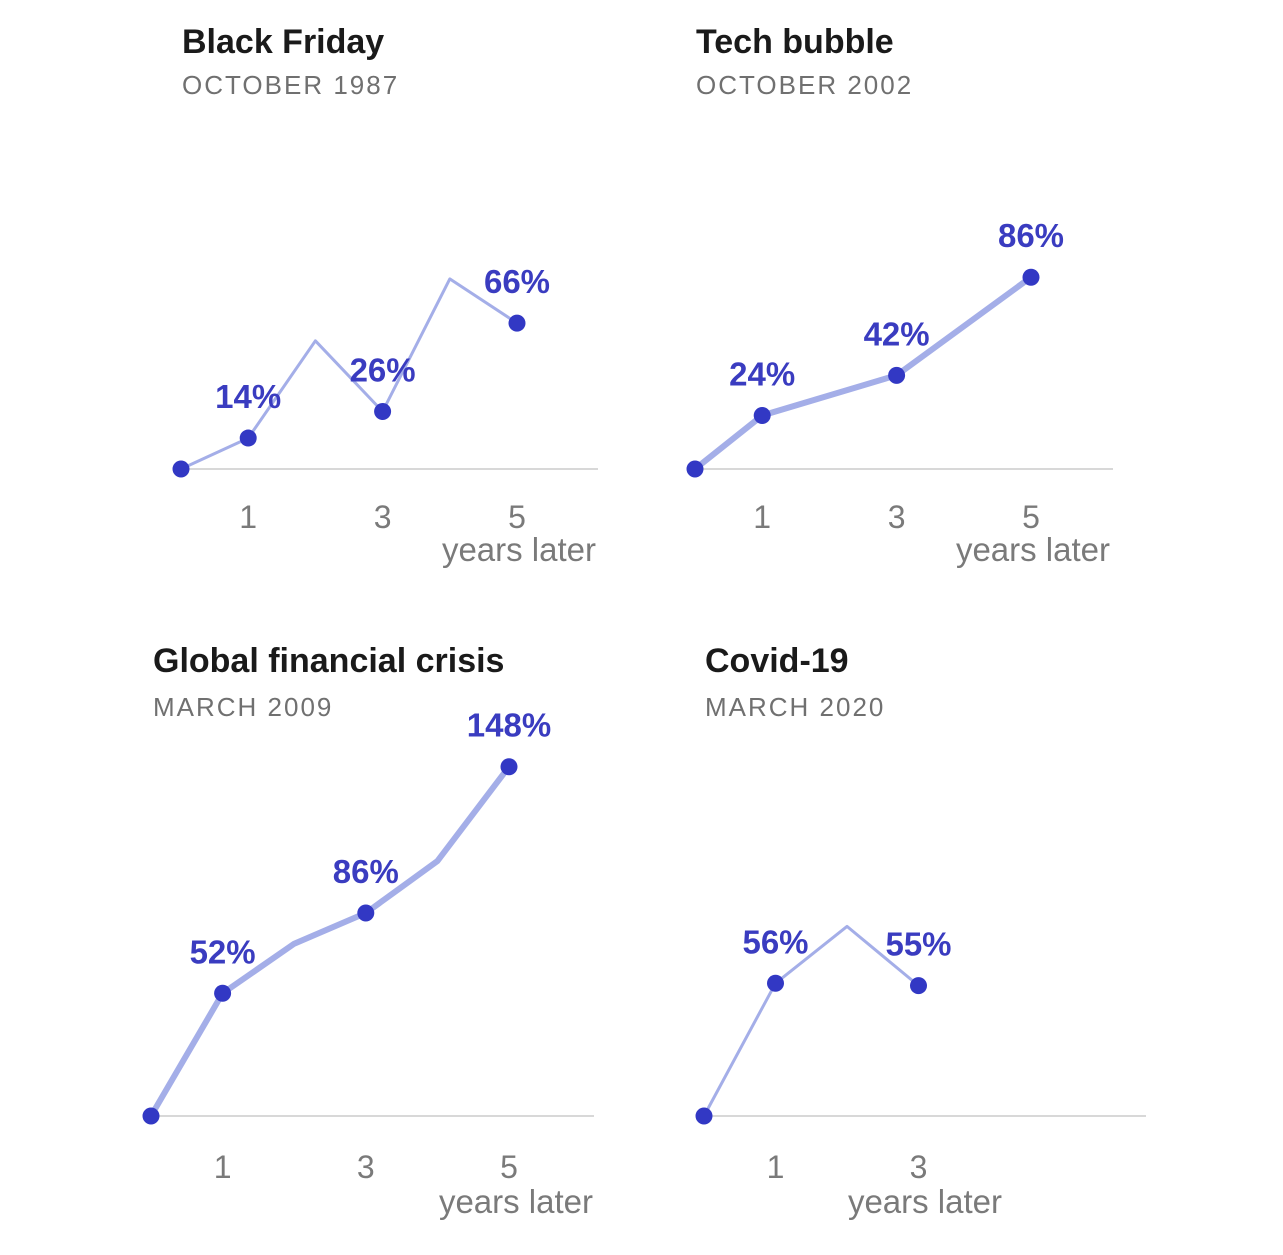  What do you see at coordinates (517, 281) in the screenshot?
I see `panel-1-value-label: 66%` at bounding box center [517, 281].